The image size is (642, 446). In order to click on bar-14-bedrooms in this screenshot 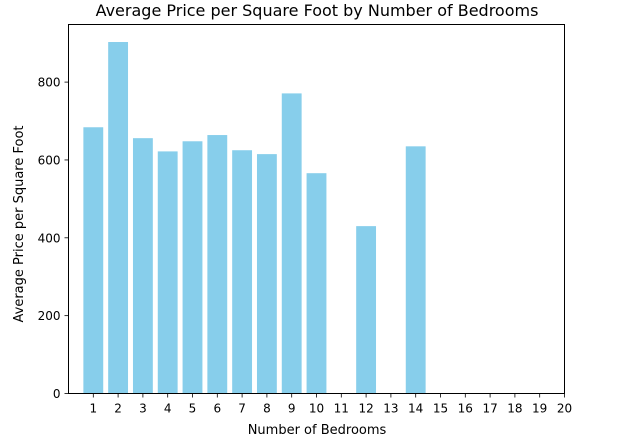, I will do `click(415, 270)`.